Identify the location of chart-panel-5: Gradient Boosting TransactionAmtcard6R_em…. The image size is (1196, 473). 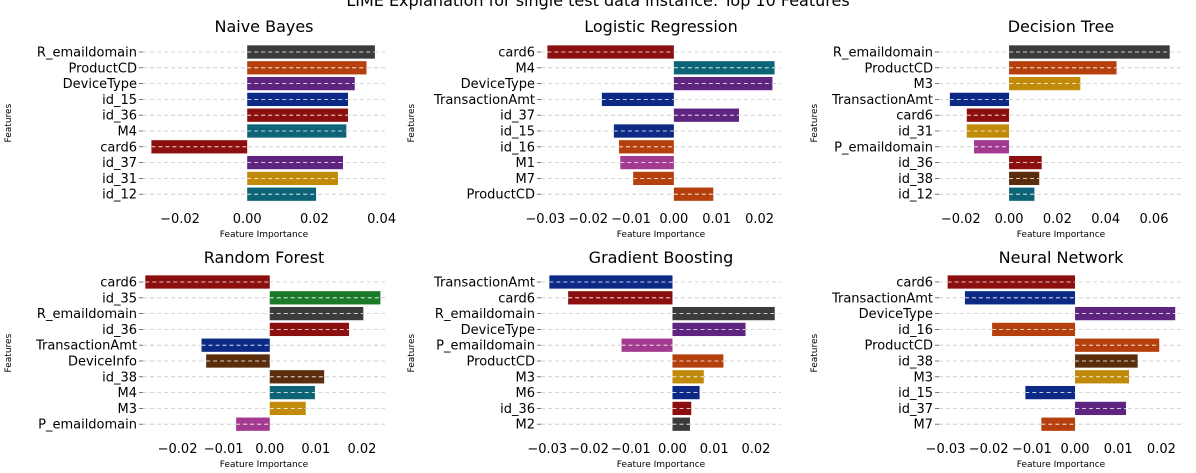
(594, 359).